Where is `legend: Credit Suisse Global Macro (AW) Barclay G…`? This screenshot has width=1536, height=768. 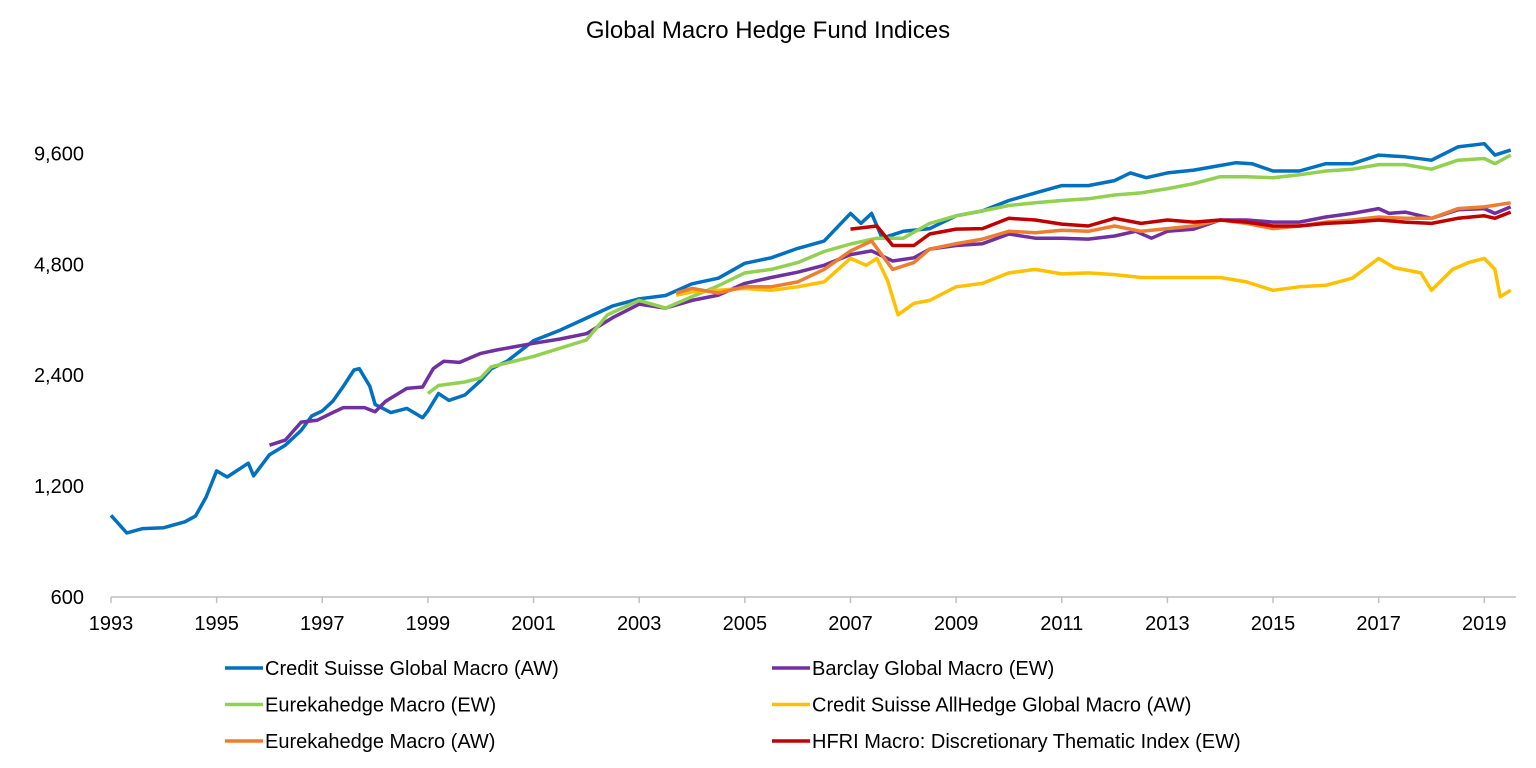
legend: Credit Suisse Global Macro (AW) Barclay G… is located at coordinates (733, 705).